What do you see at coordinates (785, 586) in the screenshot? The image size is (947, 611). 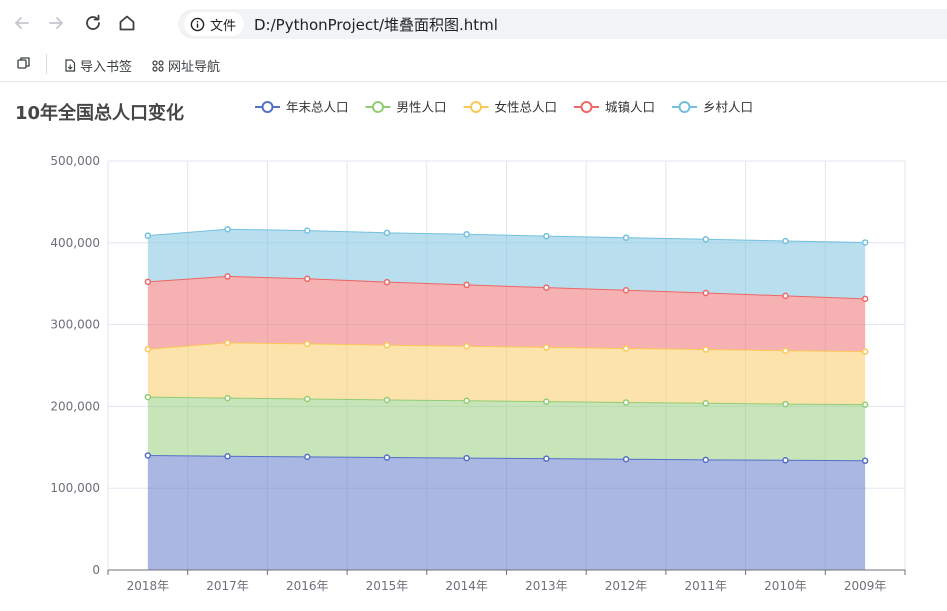 I see `x-tick-label: 2010年` at bounding box center [785, 586].